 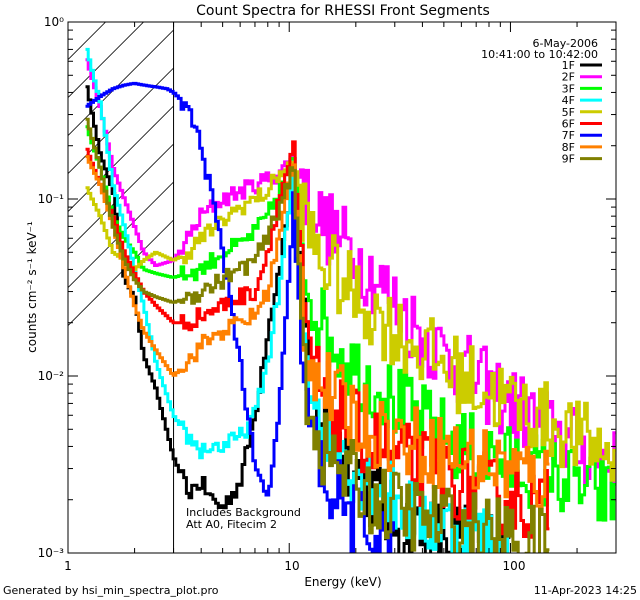 I want to click on legend-label-9F: 9F, so click(x=568, y=159).